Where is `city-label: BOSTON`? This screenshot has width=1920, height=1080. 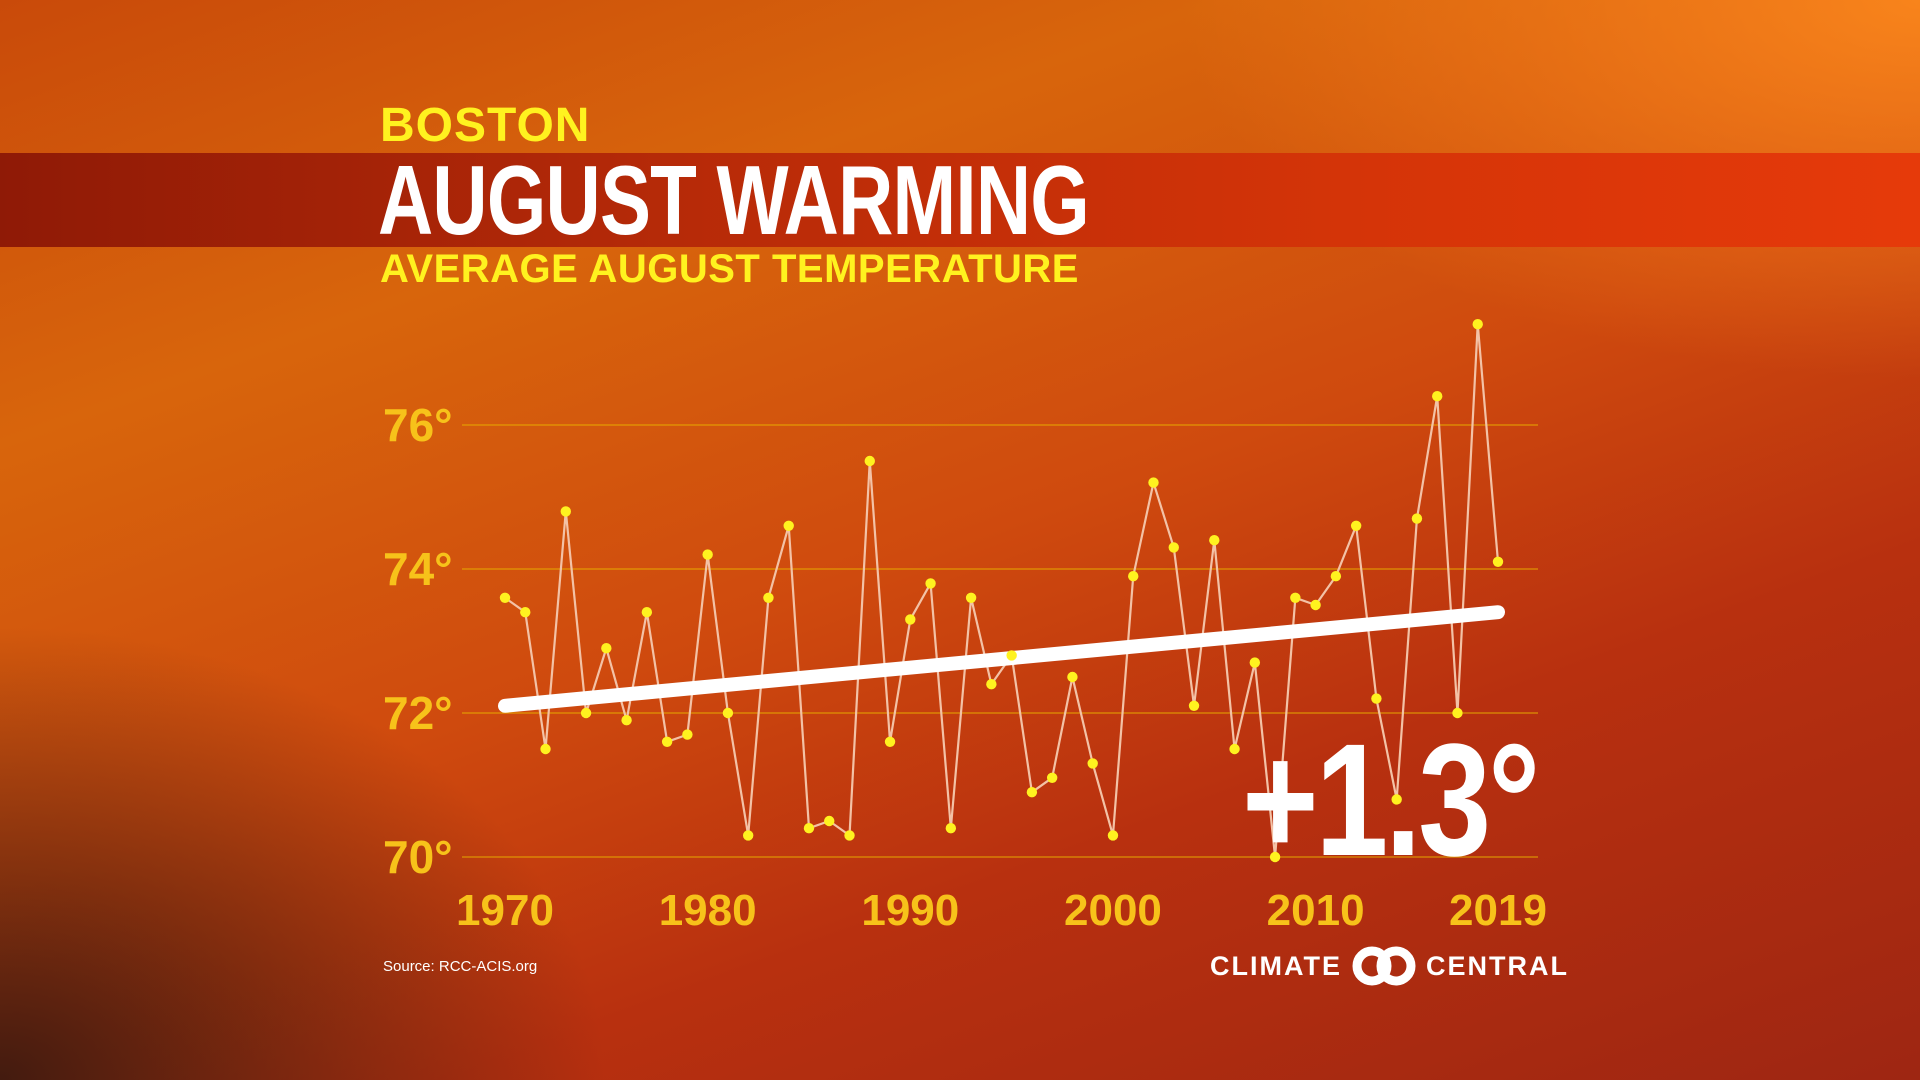 city-label: BOSTON is located at coordinates (485, 125).